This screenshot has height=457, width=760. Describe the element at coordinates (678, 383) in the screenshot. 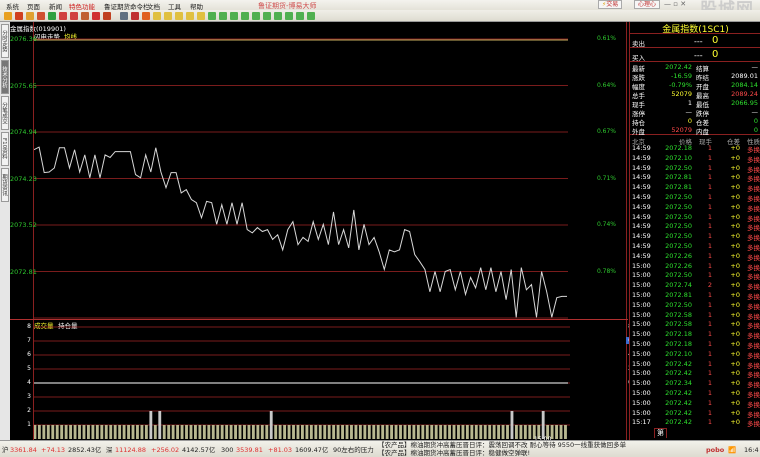

I see `tick-cell: 2072.34` at that location.